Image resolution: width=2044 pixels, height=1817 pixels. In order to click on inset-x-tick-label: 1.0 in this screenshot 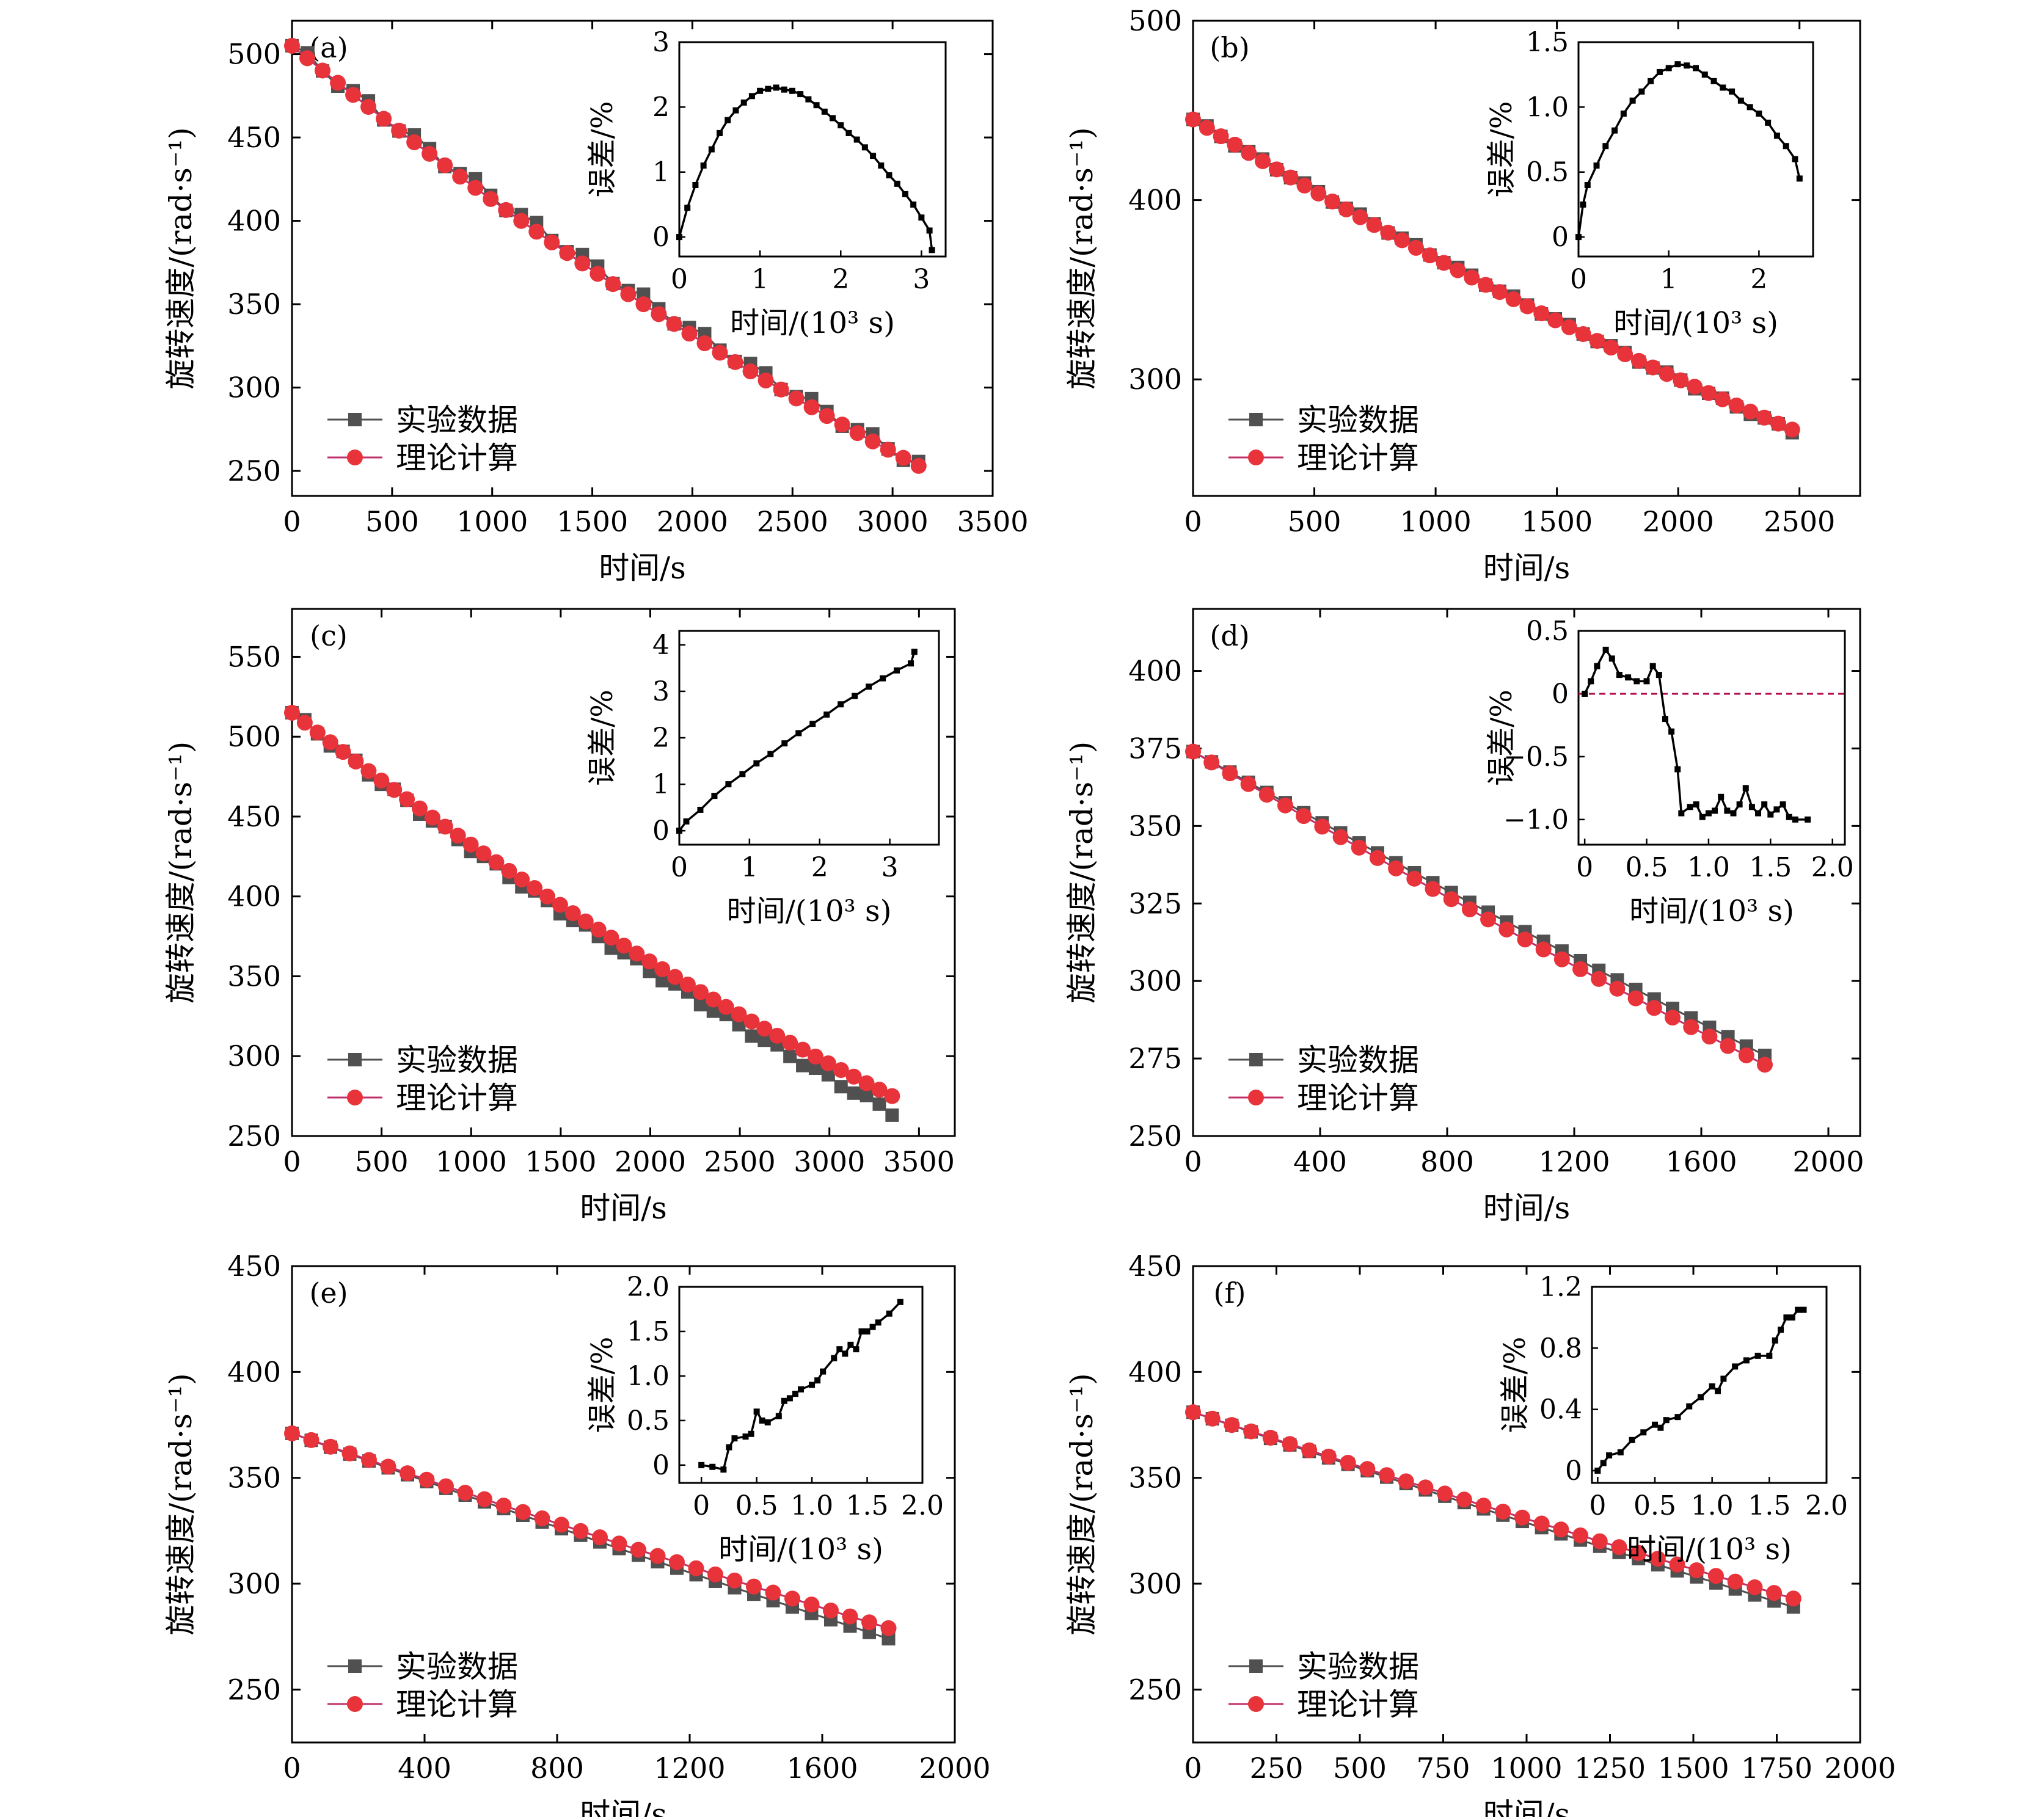, I will do `click(1713, 1505)`.